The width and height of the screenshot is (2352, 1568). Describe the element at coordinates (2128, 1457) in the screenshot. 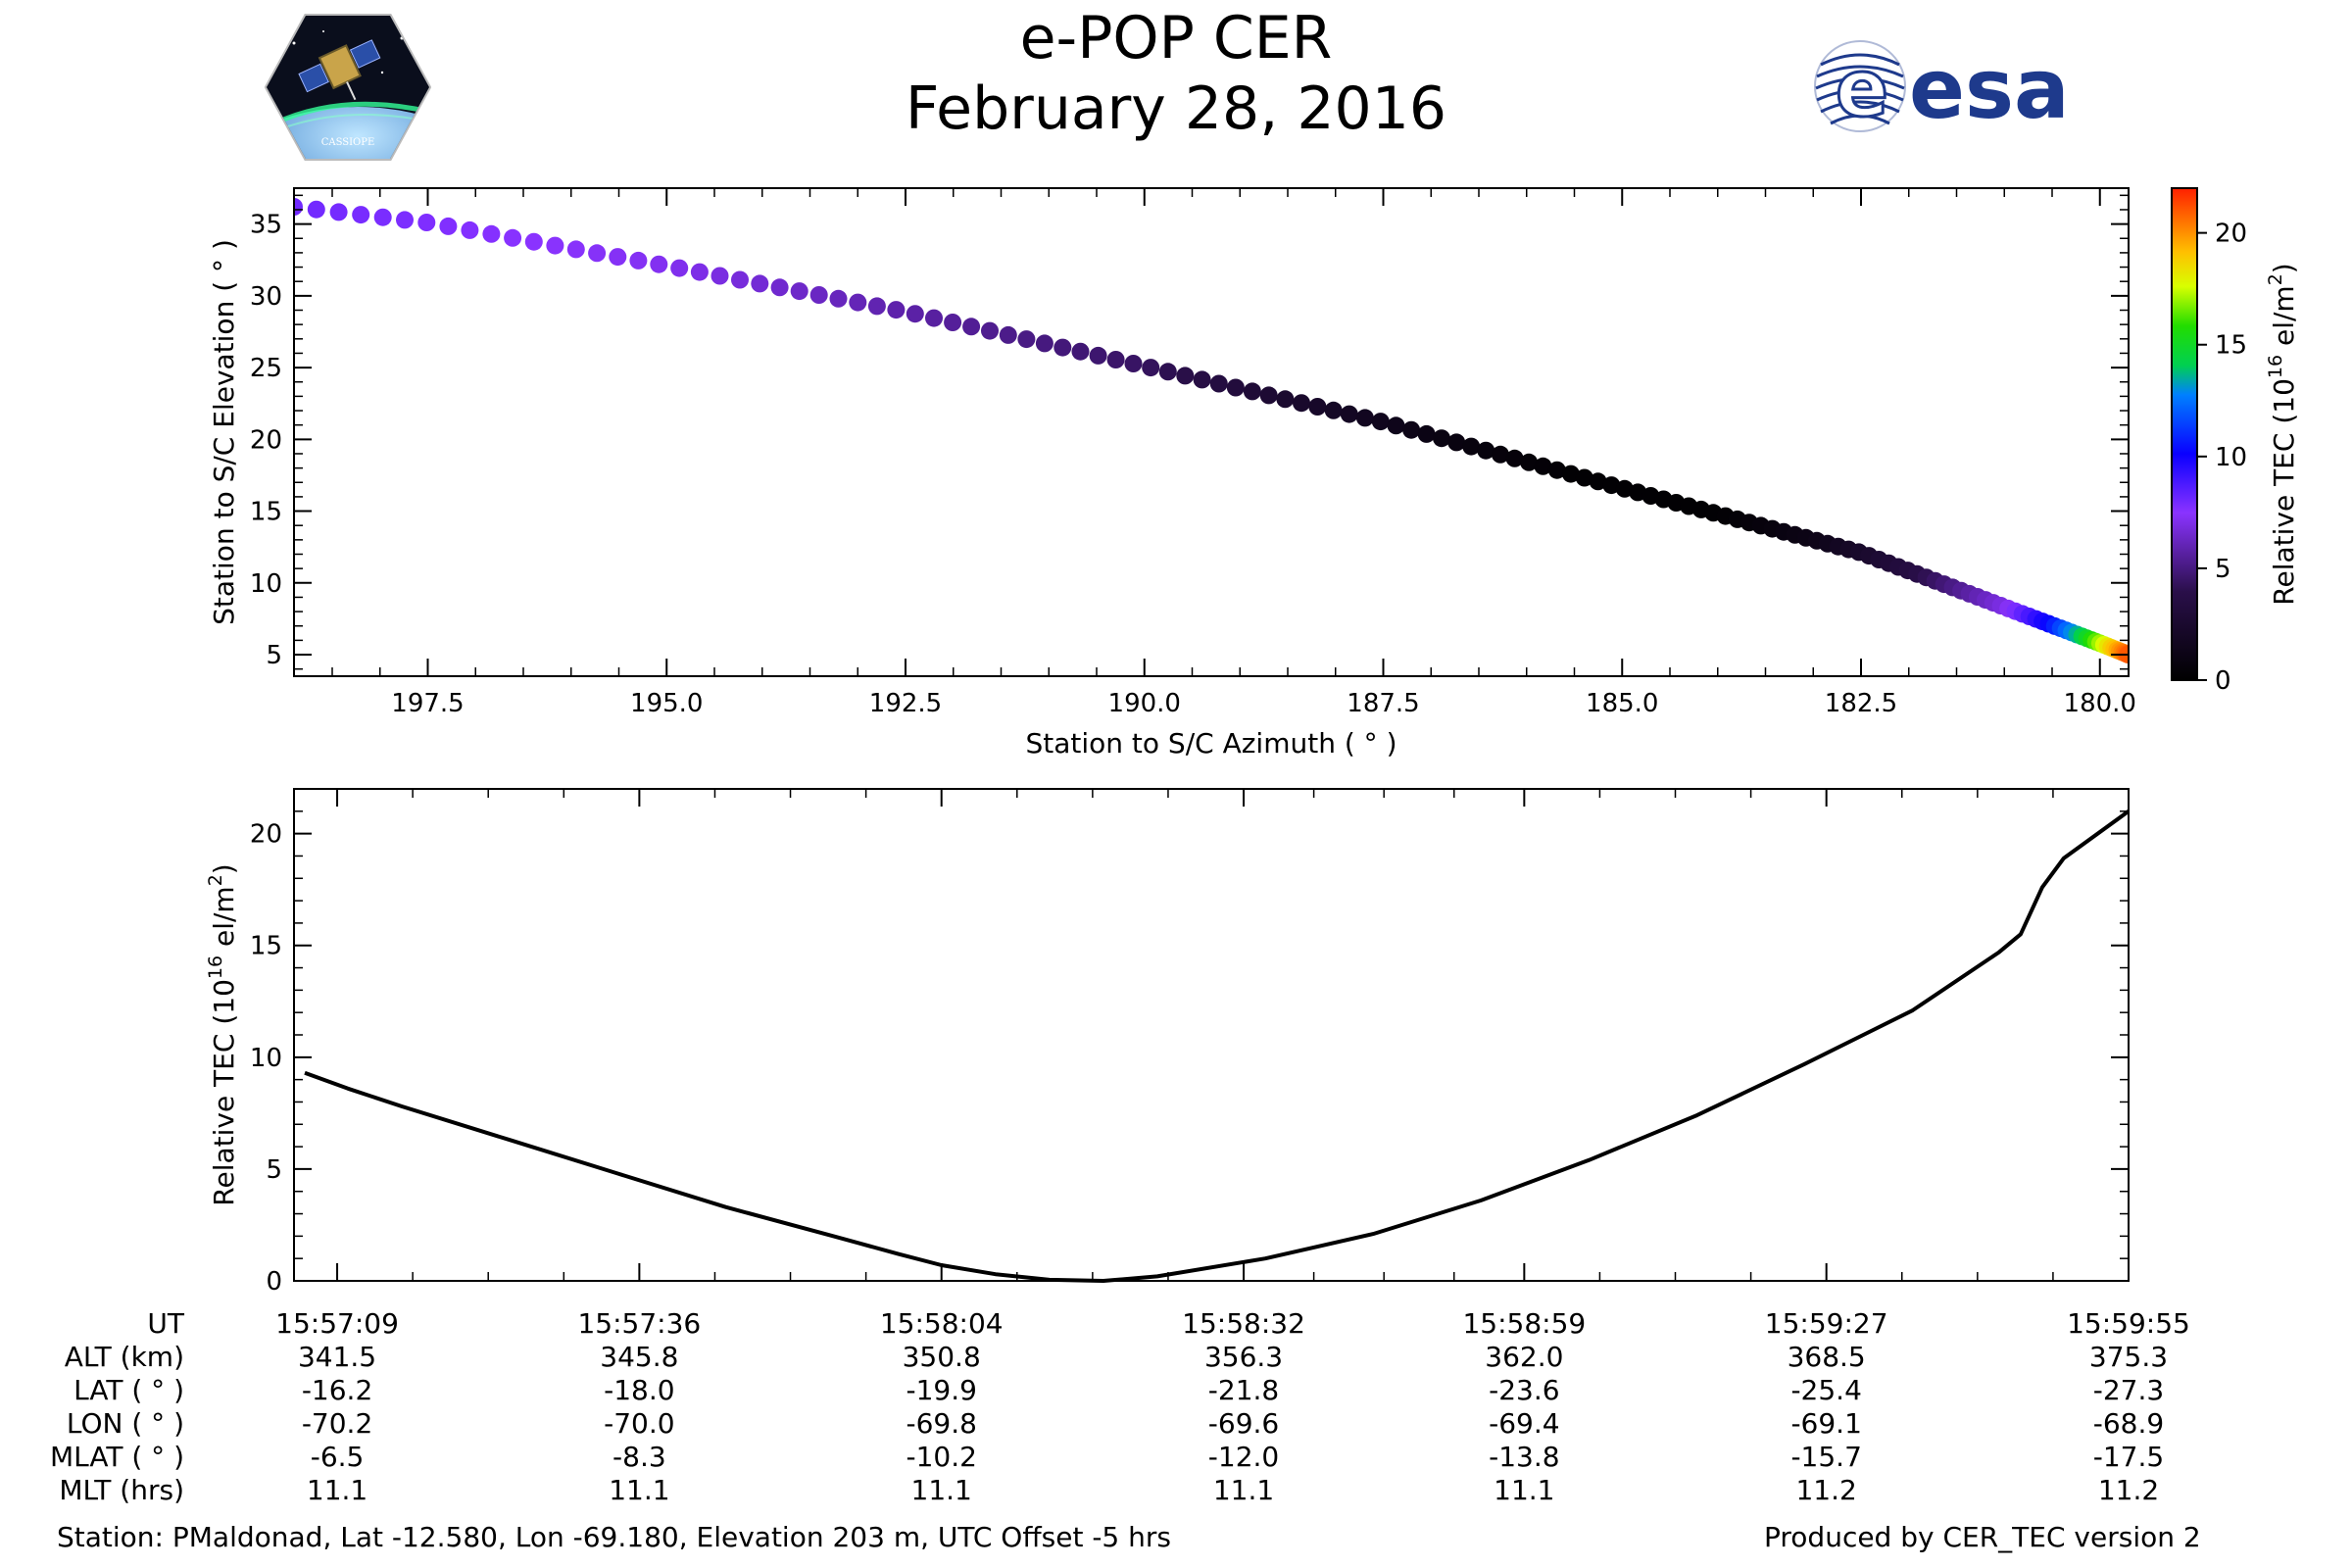

I see `table-cell: -17.5` at that location.